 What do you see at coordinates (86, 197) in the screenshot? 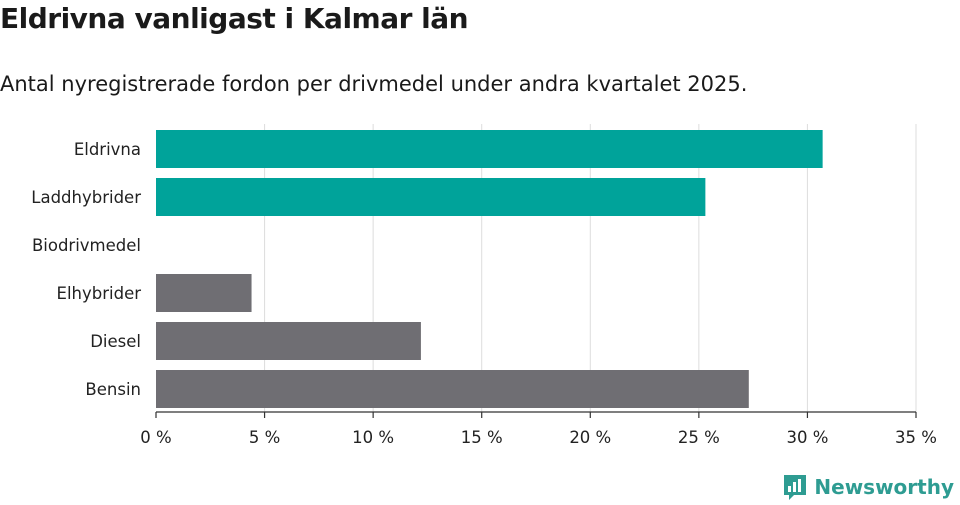
I see `category-label: Laddhybrider` at bounding box center [86, 197].